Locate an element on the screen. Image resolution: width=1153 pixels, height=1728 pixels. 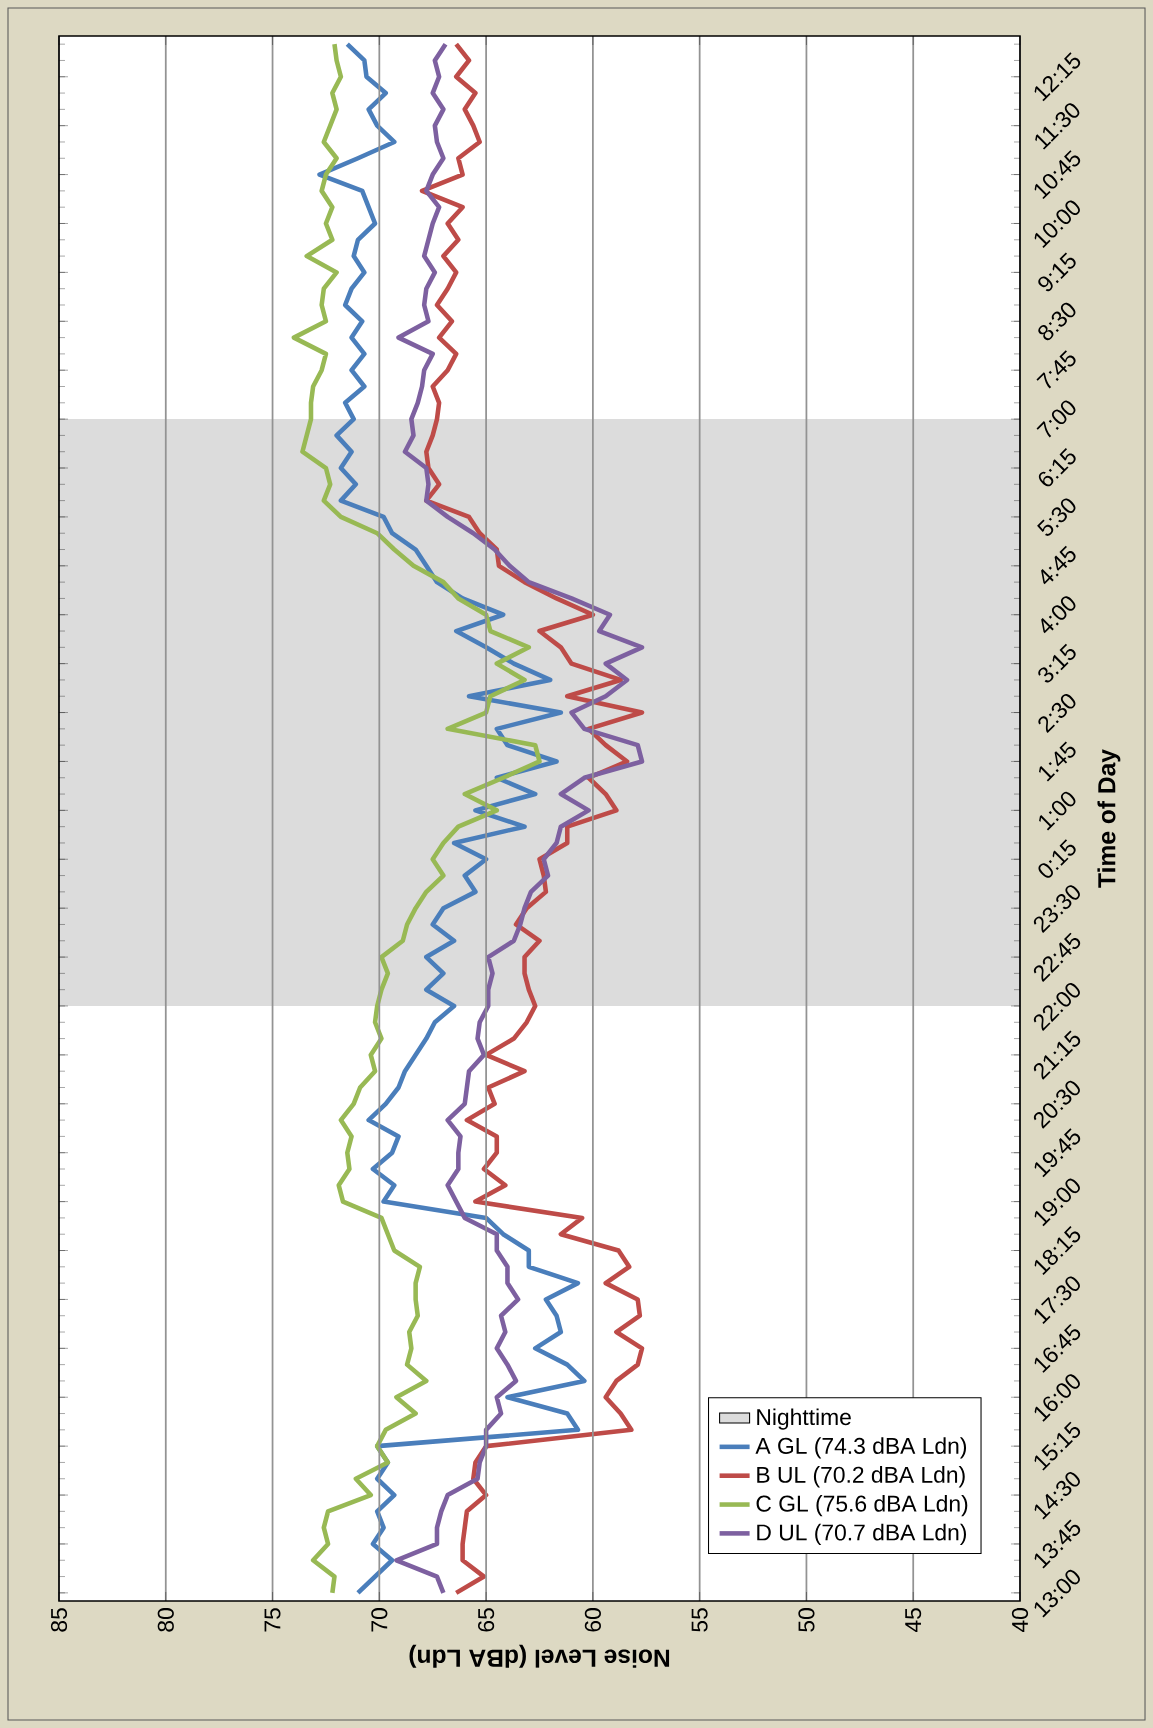
x-tick-label: 55 is located at coordinates (699, 1620).